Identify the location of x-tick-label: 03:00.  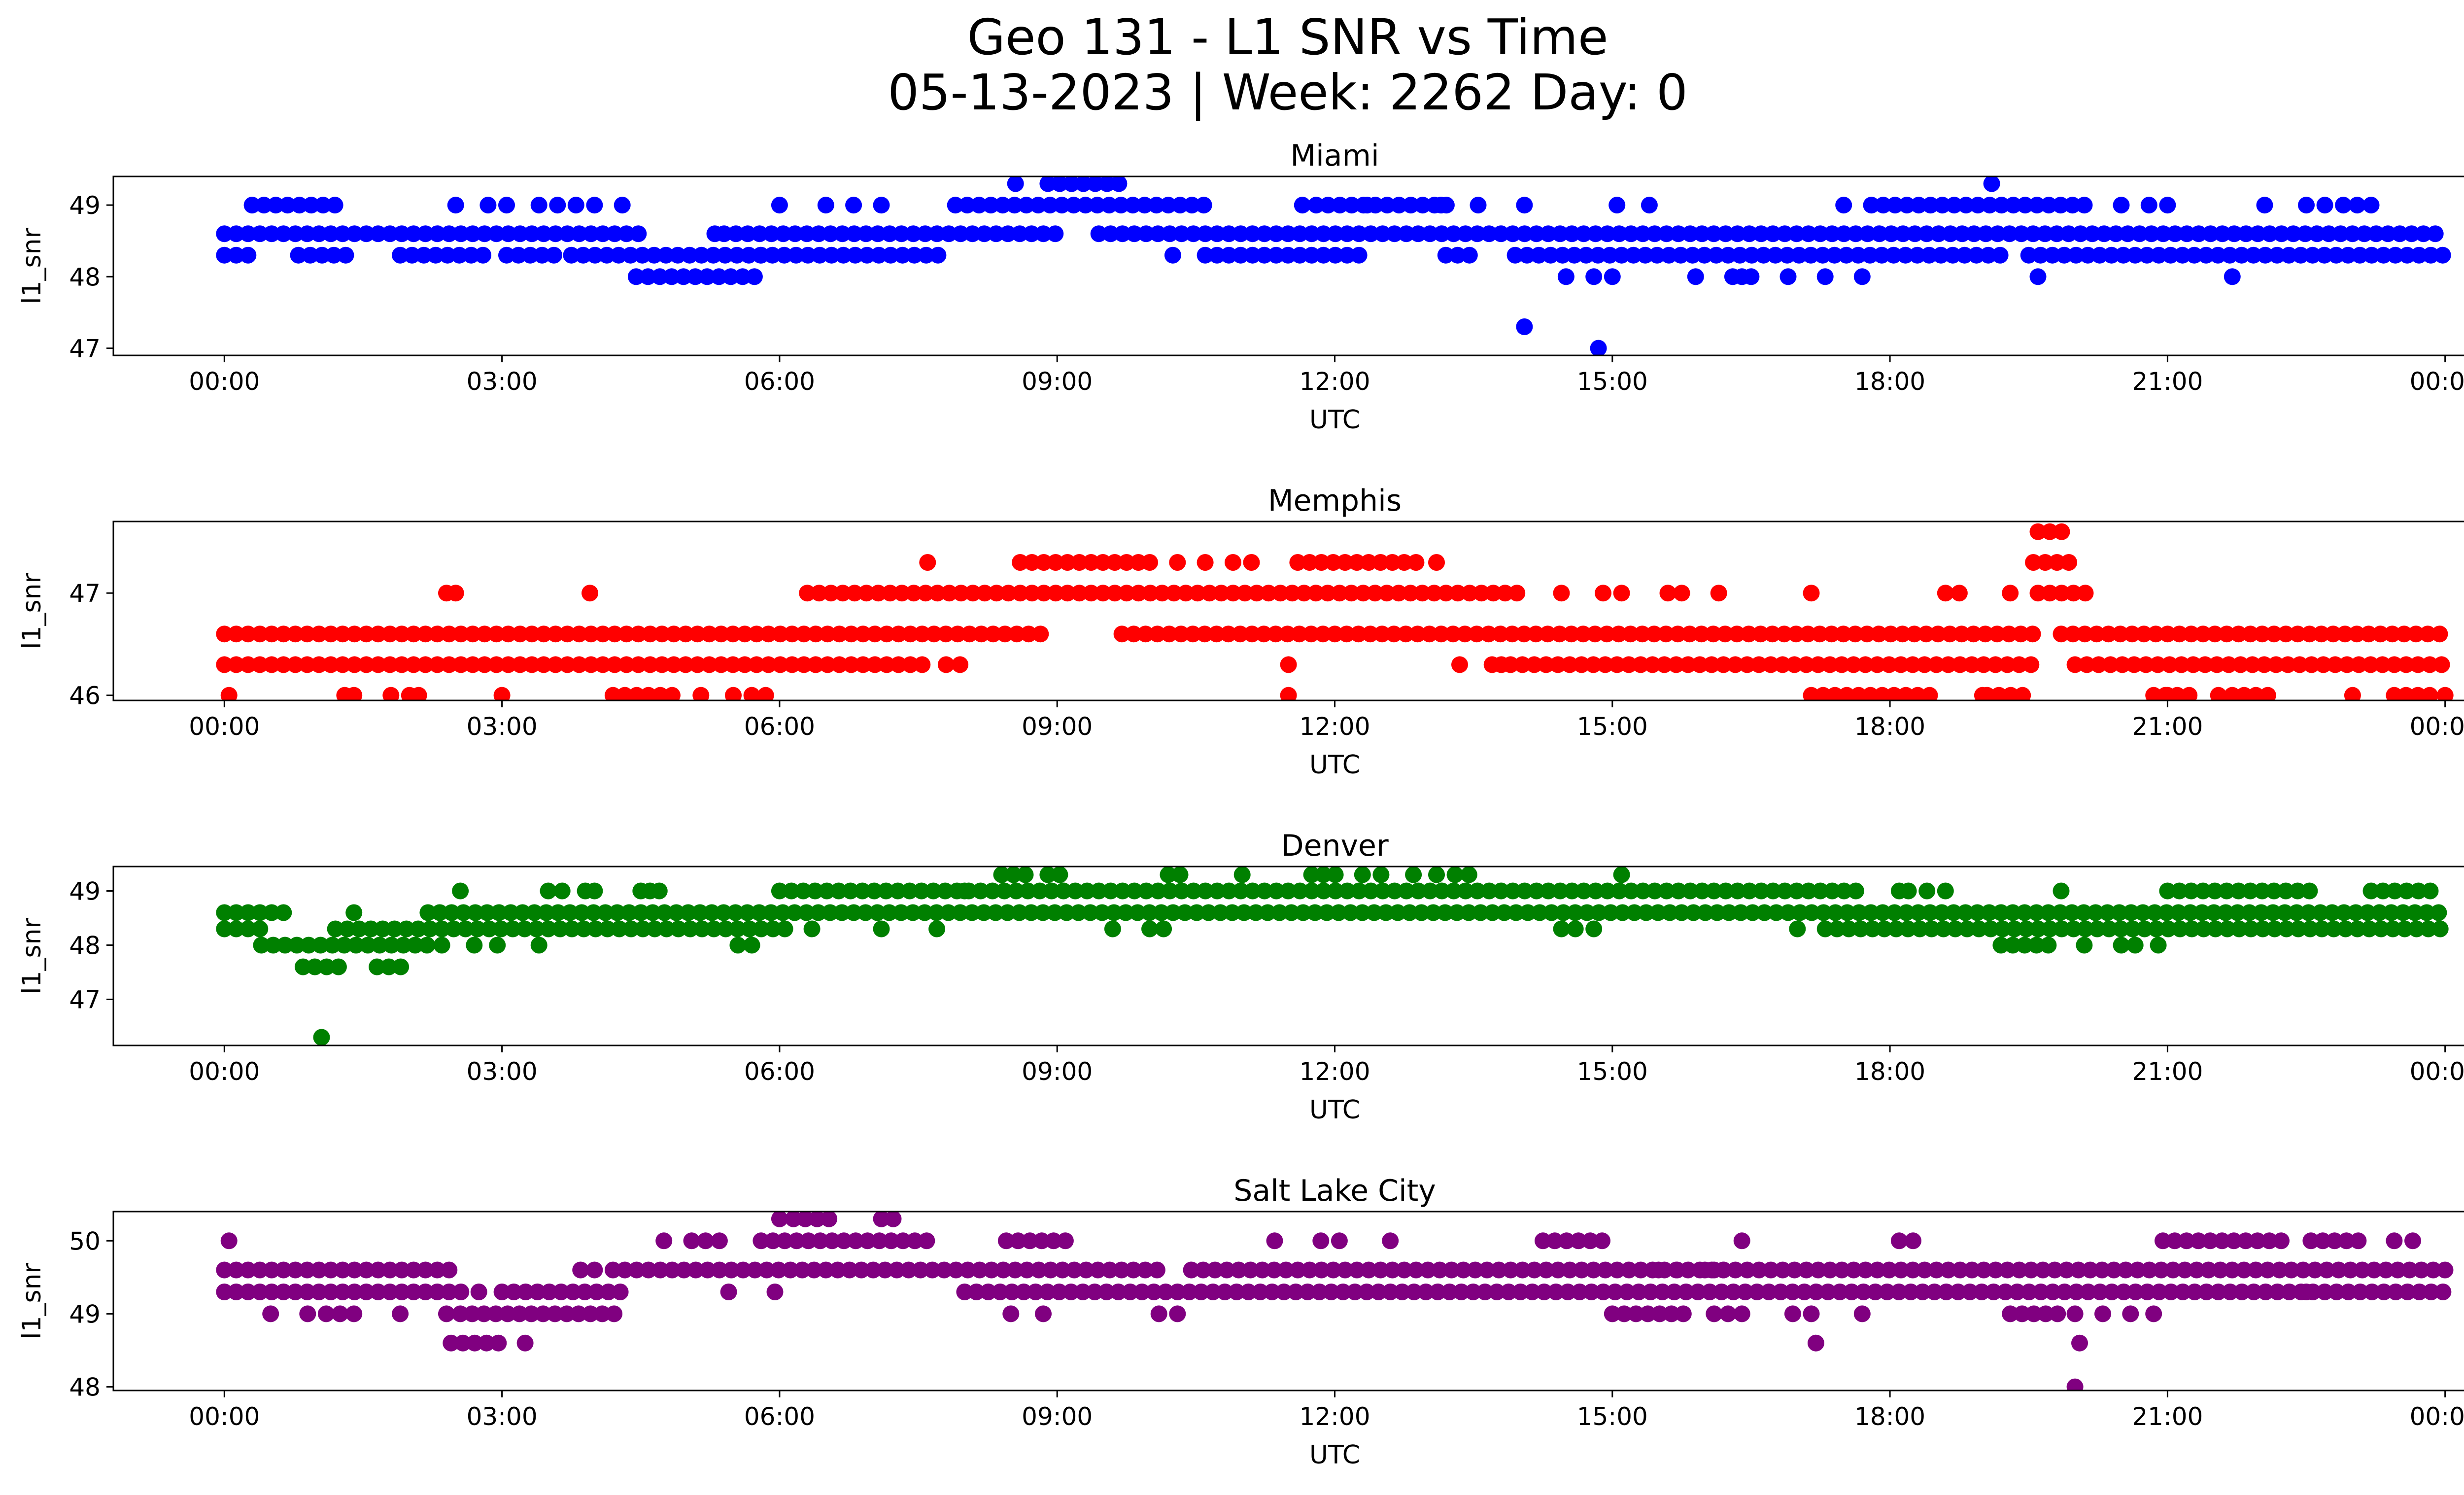
(502, 1071).